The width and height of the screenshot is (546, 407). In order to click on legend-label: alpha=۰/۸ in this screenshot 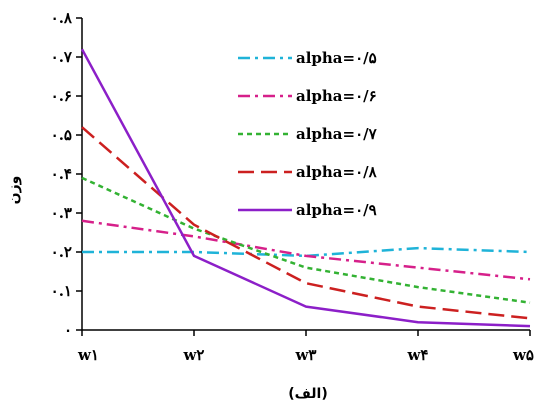, I will do `click(337, 172)`.